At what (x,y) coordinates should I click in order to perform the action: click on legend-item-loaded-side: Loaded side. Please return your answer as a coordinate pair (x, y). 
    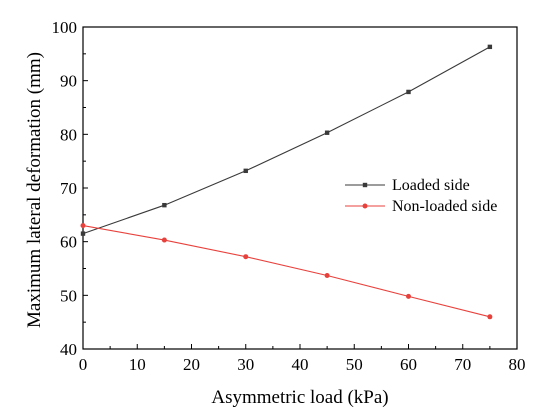
    Looking at the image, I should click on (407, 185).